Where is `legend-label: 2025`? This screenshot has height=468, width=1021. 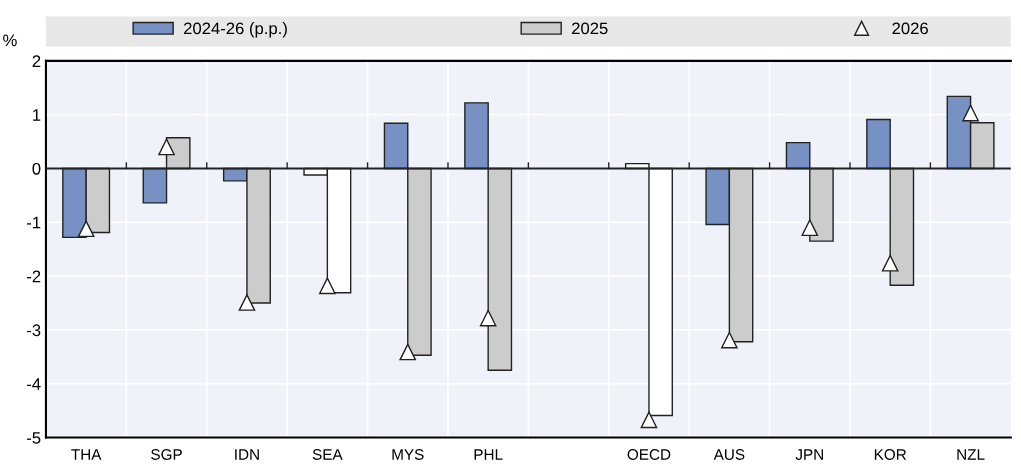 legend-label: 2025 is located at coordinates (590, 28).